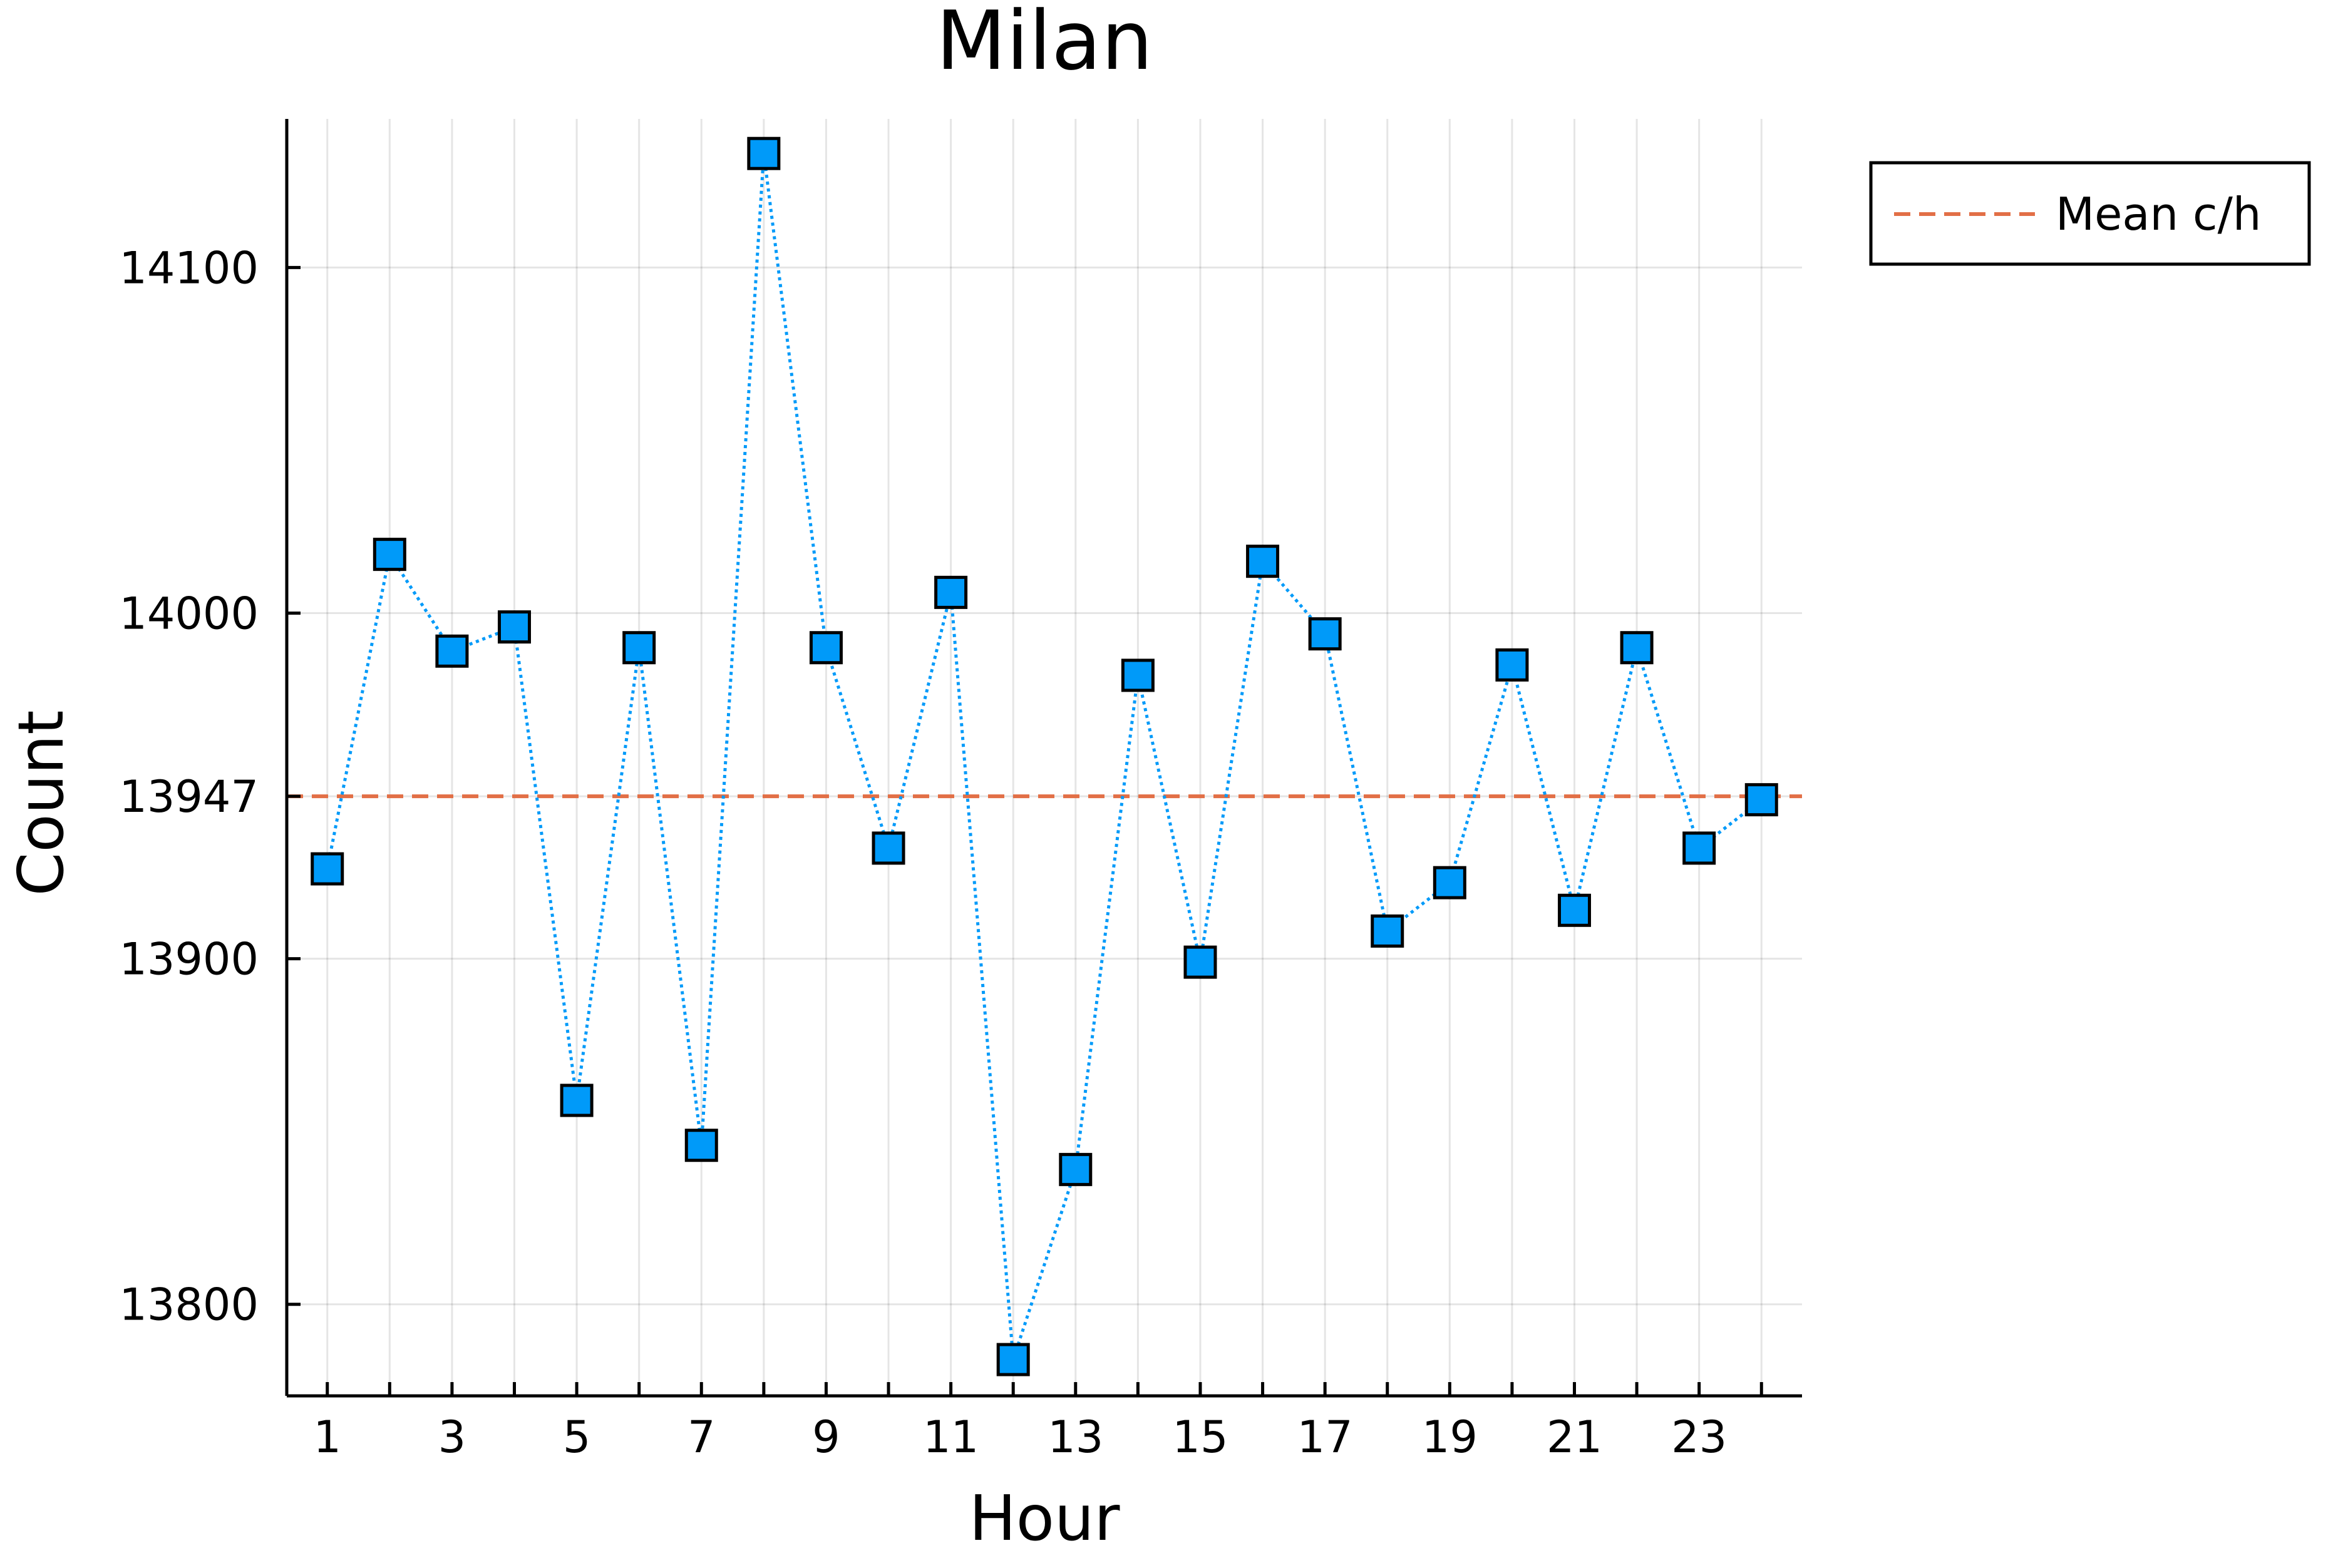  I want to click on y-tick-label: 13947, so click(189, 796).